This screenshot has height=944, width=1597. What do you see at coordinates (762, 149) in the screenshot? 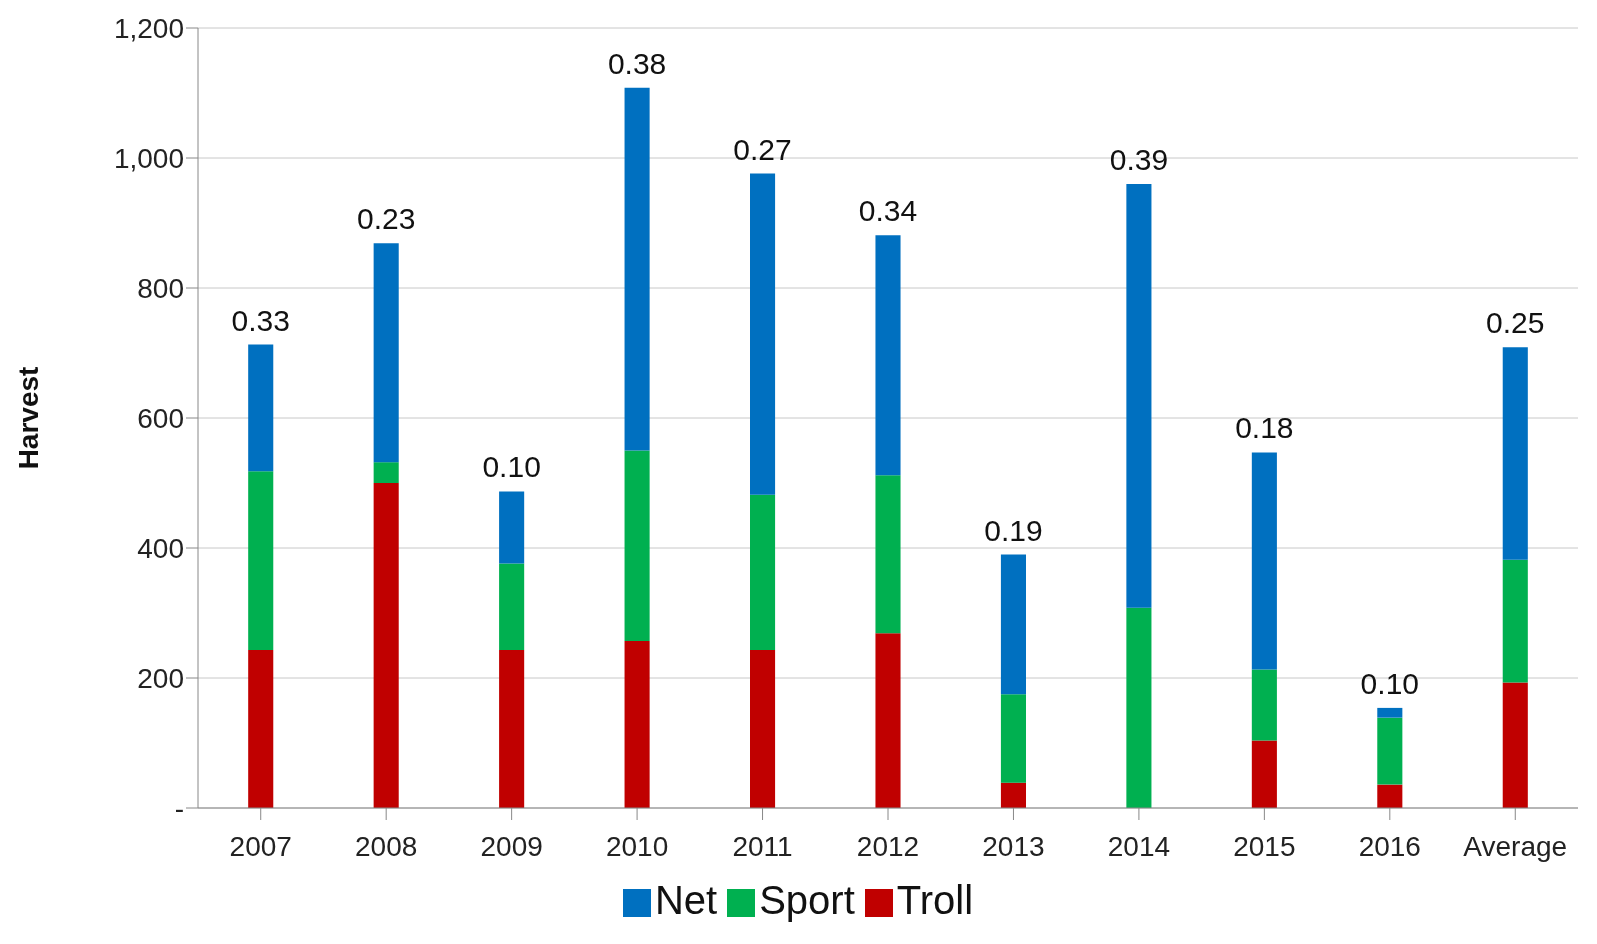
I see `annotation: 0.27` at bounding box center [762, 149].